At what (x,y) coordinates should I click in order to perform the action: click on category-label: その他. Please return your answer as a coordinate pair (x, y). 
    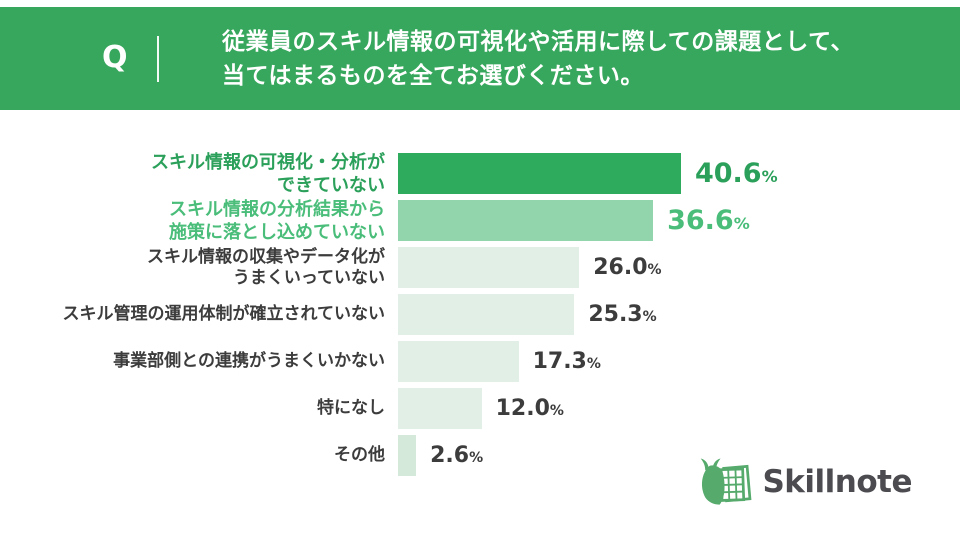
    Looking at the image, I should click on (359, 455).